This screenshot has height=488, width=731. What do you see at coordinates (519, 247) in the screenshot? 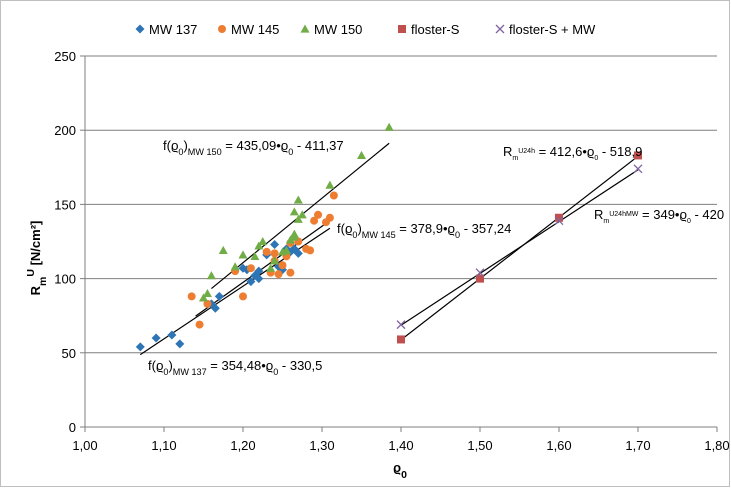
I see `trendline` at bounding box center [519, 247].